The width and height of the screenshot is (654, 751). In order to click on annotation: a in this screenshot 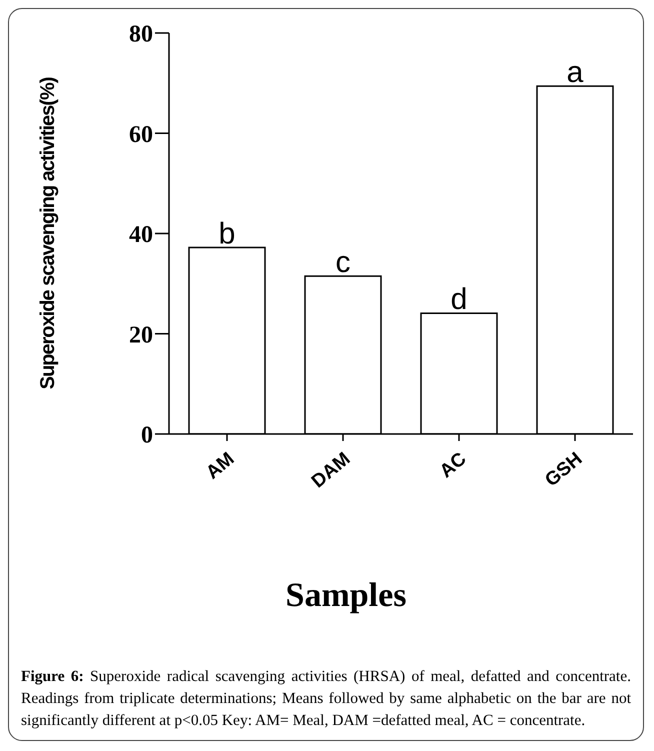, I will do `click(575, 73)`.